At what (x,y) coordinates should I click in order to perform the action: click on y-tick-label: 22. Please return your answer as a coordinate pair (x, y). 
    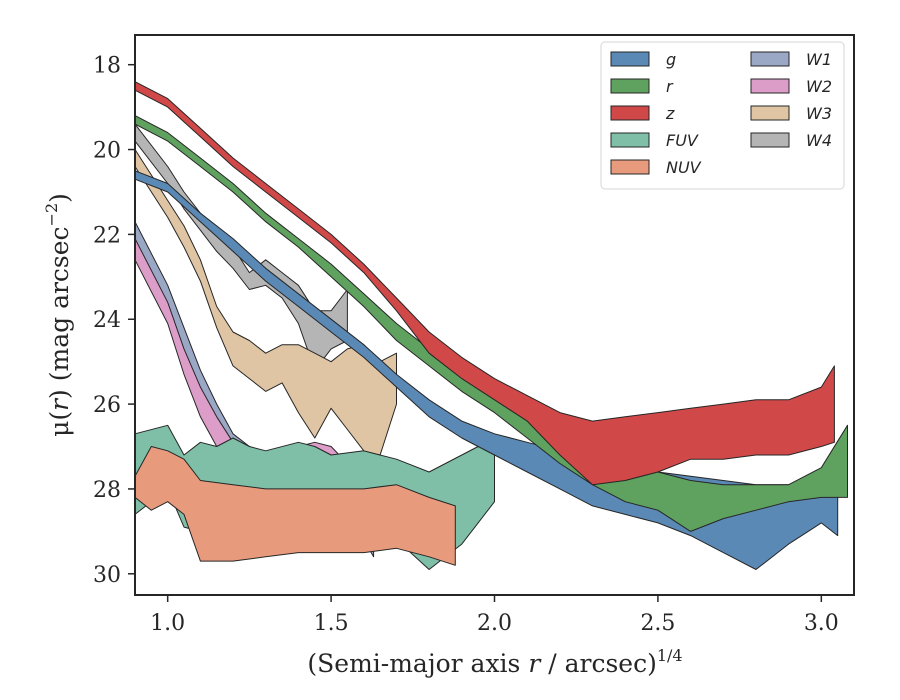
    Looking at the image, I should click on (107, 235).